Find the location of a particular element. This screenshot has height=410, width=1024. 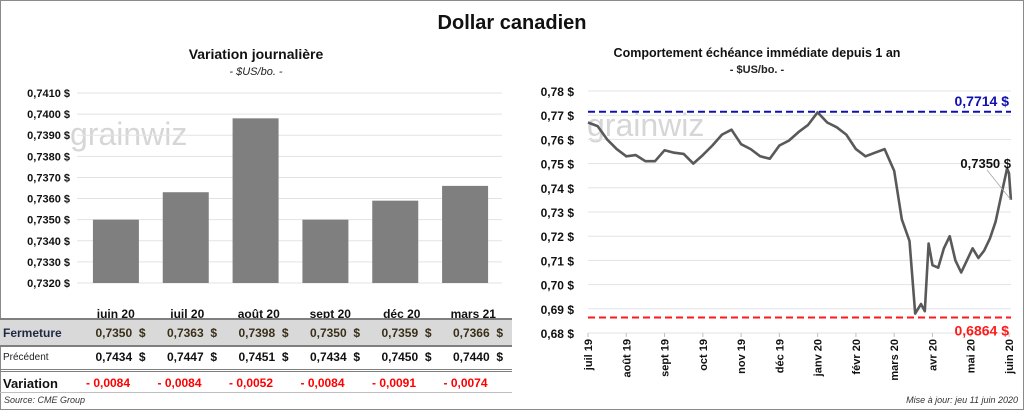

table-cell: 0,7451 $ is located at coordinates (263, 357).